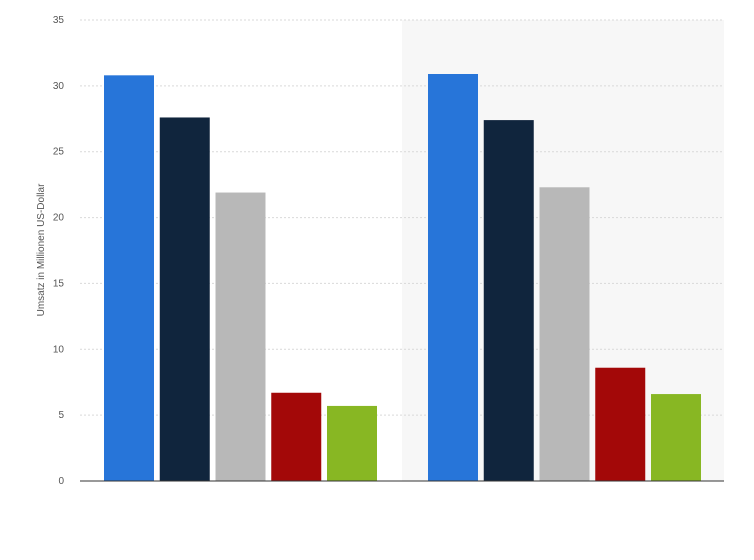 Image resolution: width=754 pixels, height=560 pixels. Describe the element at coordinates (59, 251) in the screenshot. I see `y-axis-ticks: 0 5 10 15 20 25 30 35` at that location.